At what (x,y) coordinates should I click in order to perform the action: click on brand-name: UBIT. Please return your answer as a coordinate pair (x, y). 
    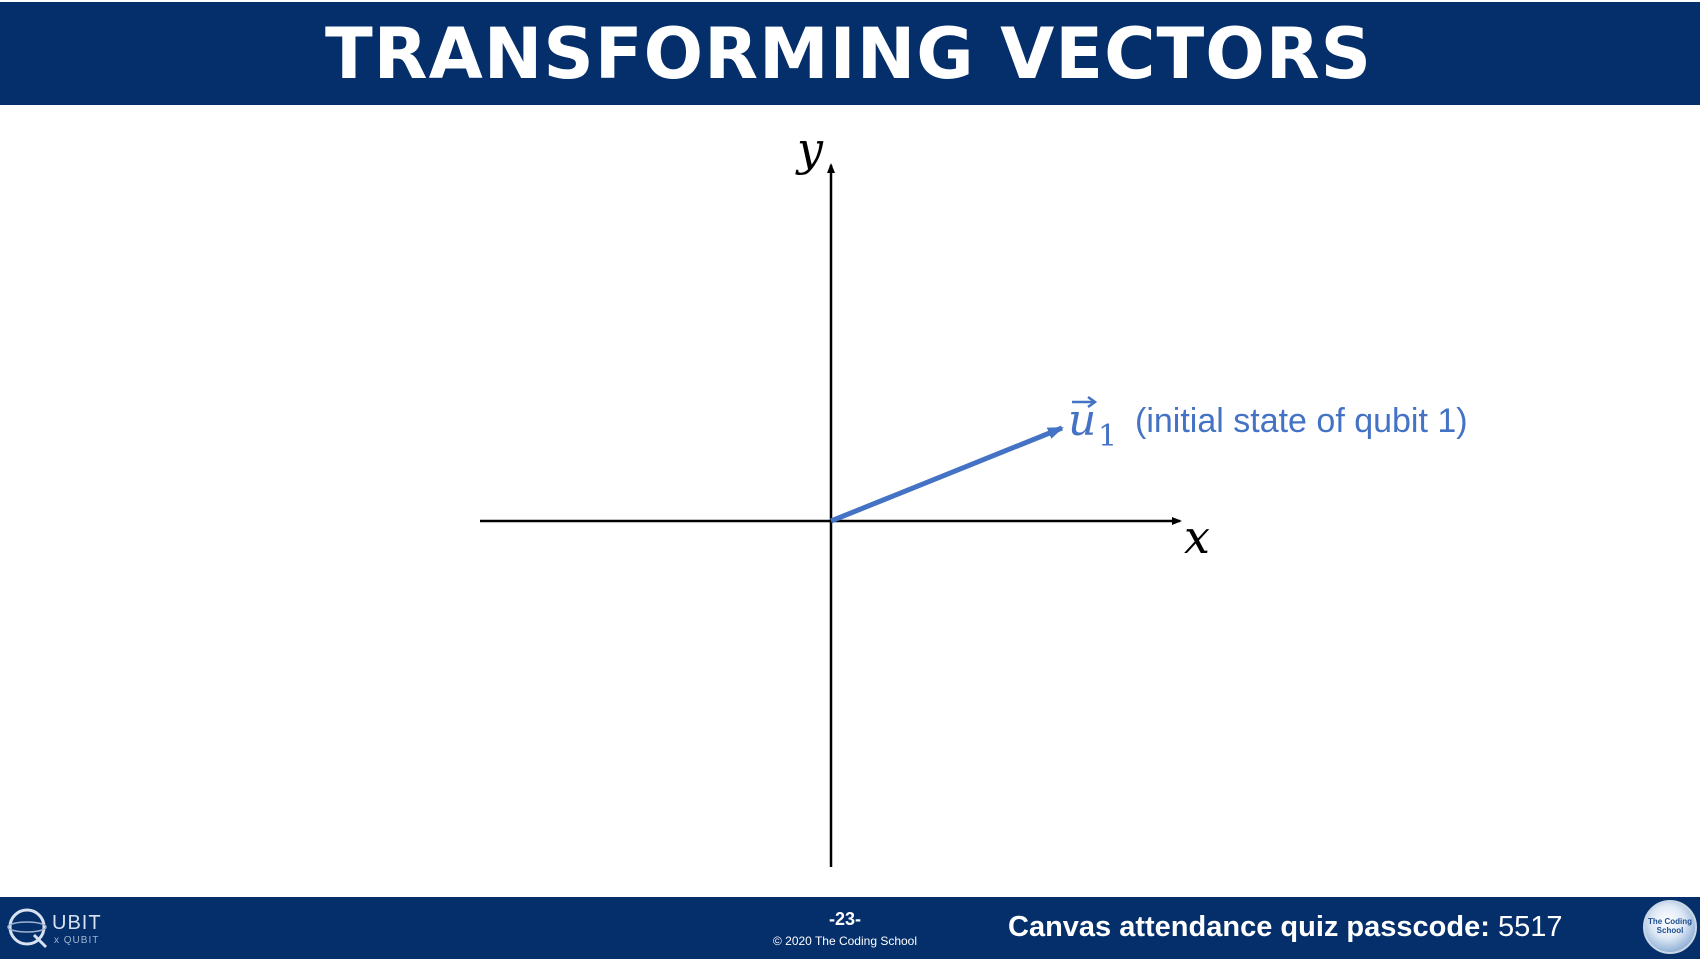
    Looking at the image, I should click on (77, 923).